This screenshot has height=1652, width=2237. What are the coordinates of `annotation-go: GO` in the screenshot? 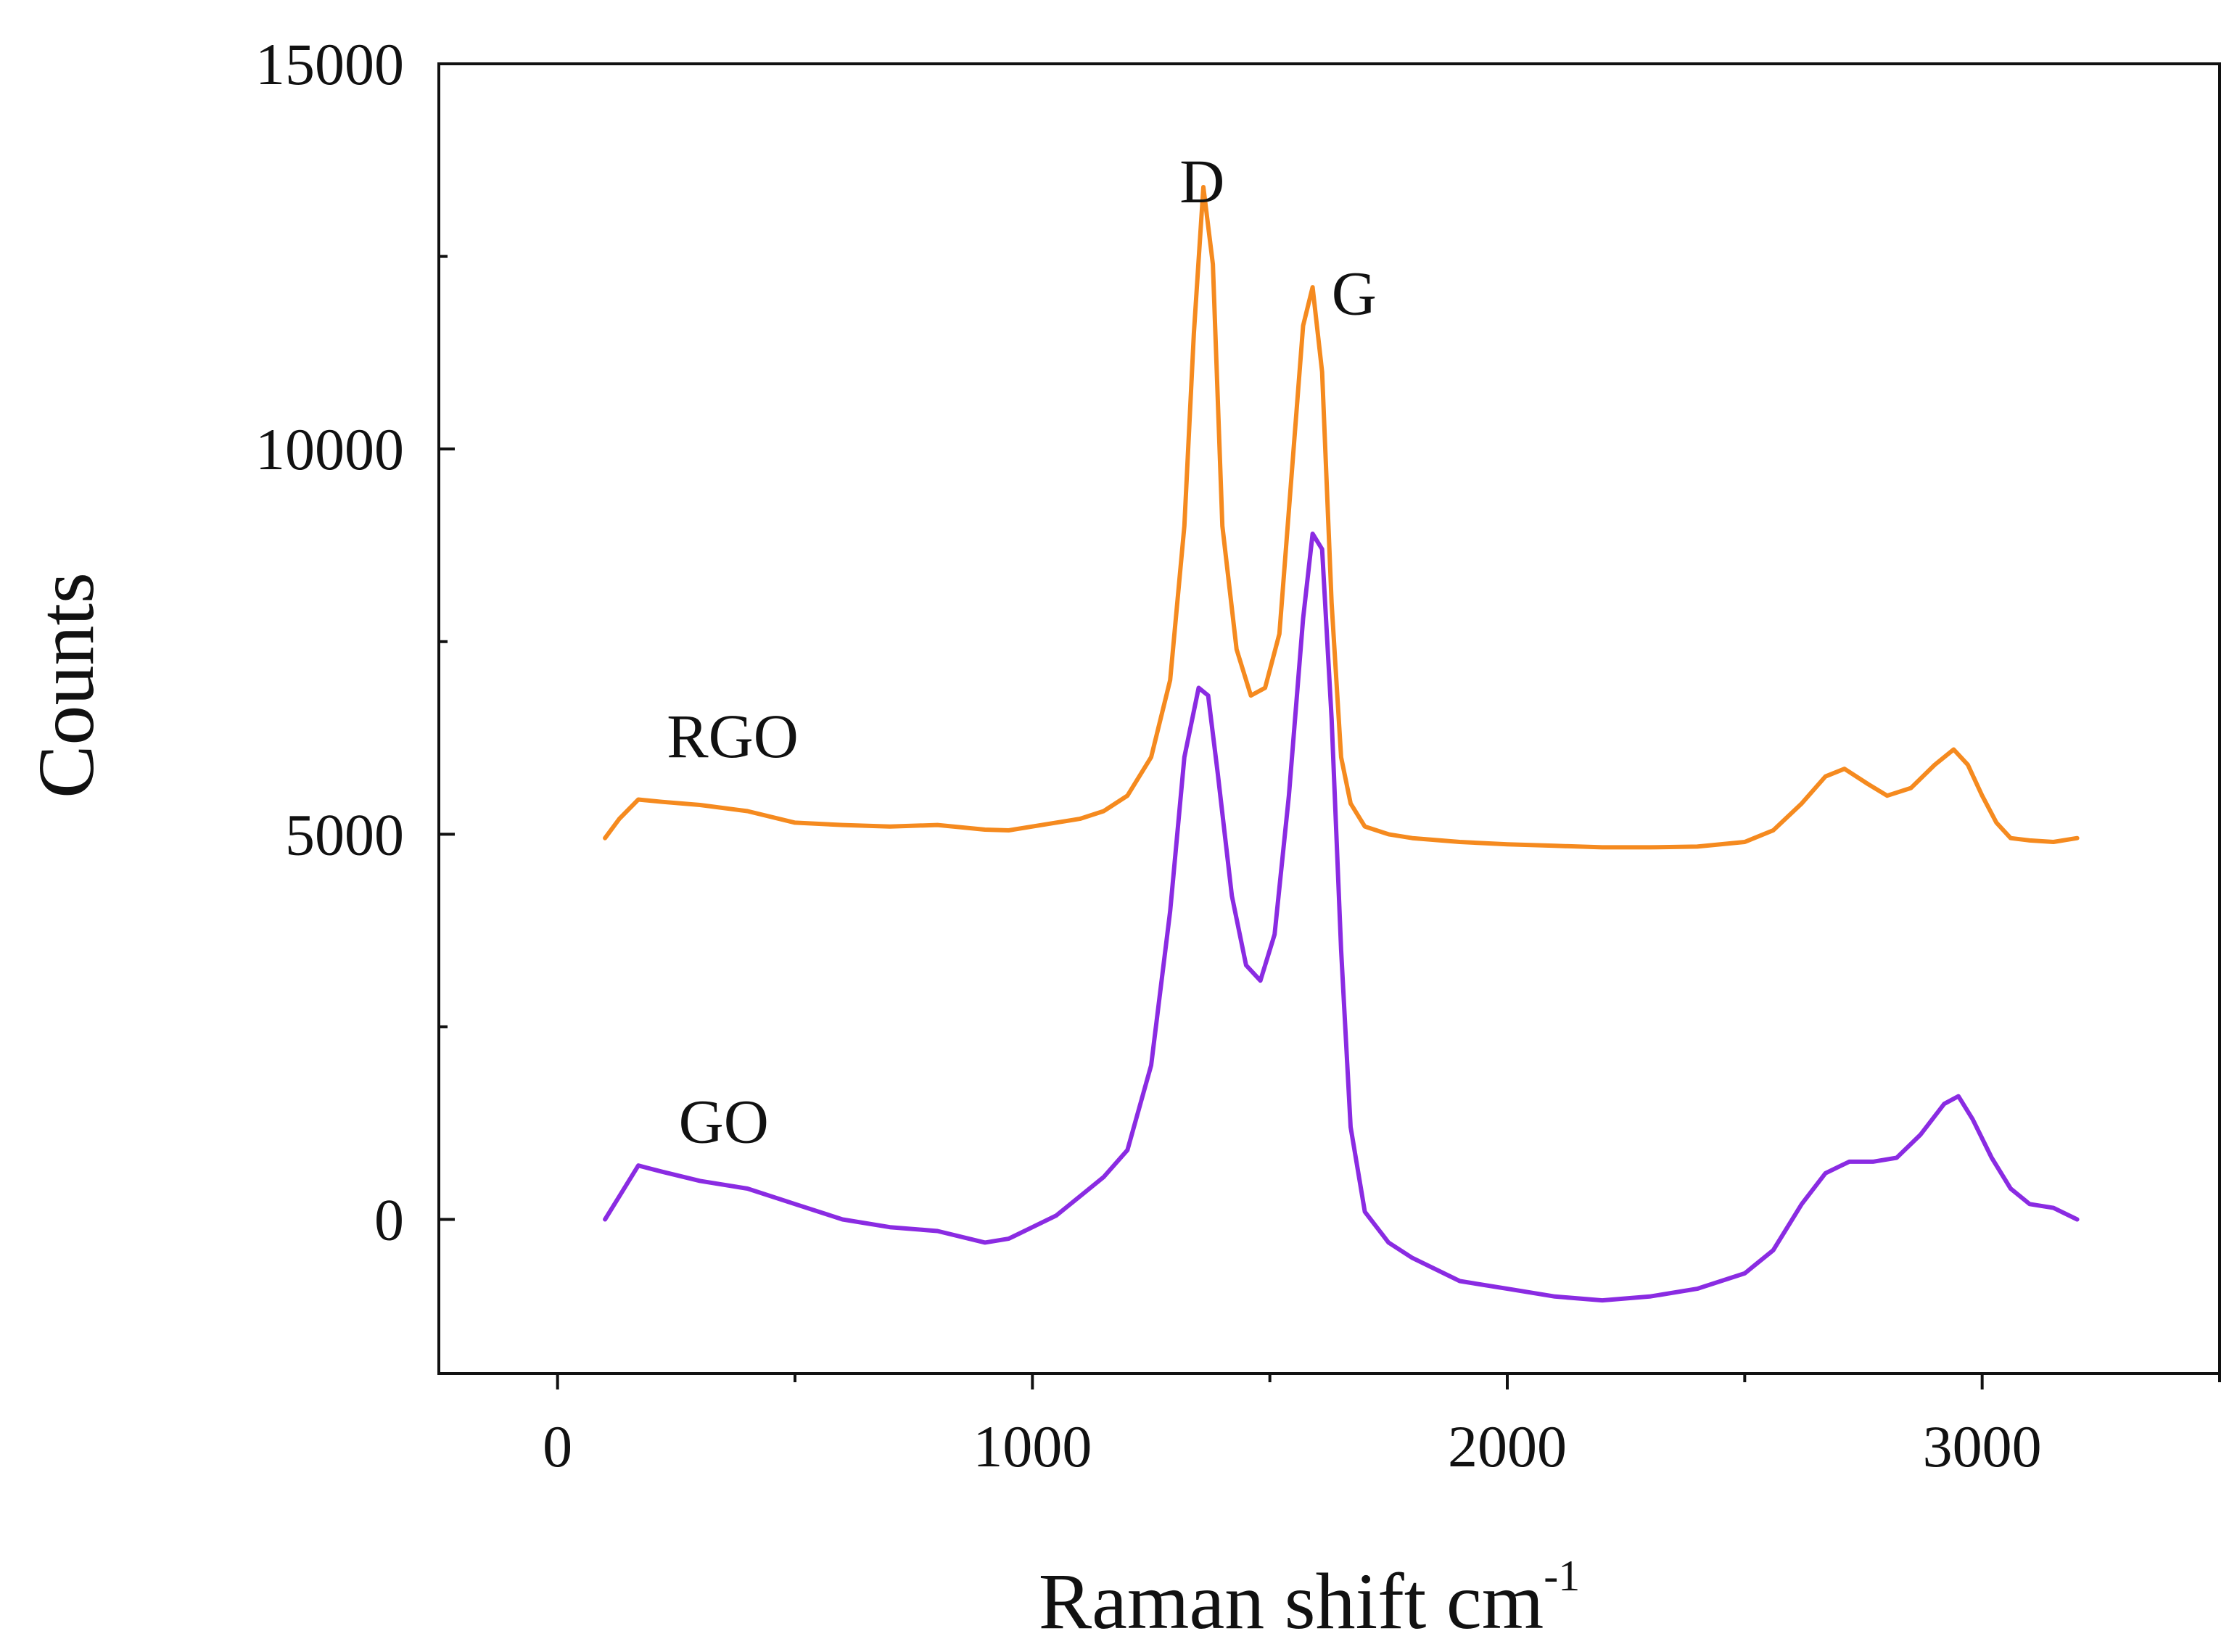 It's located at (724, 1121).